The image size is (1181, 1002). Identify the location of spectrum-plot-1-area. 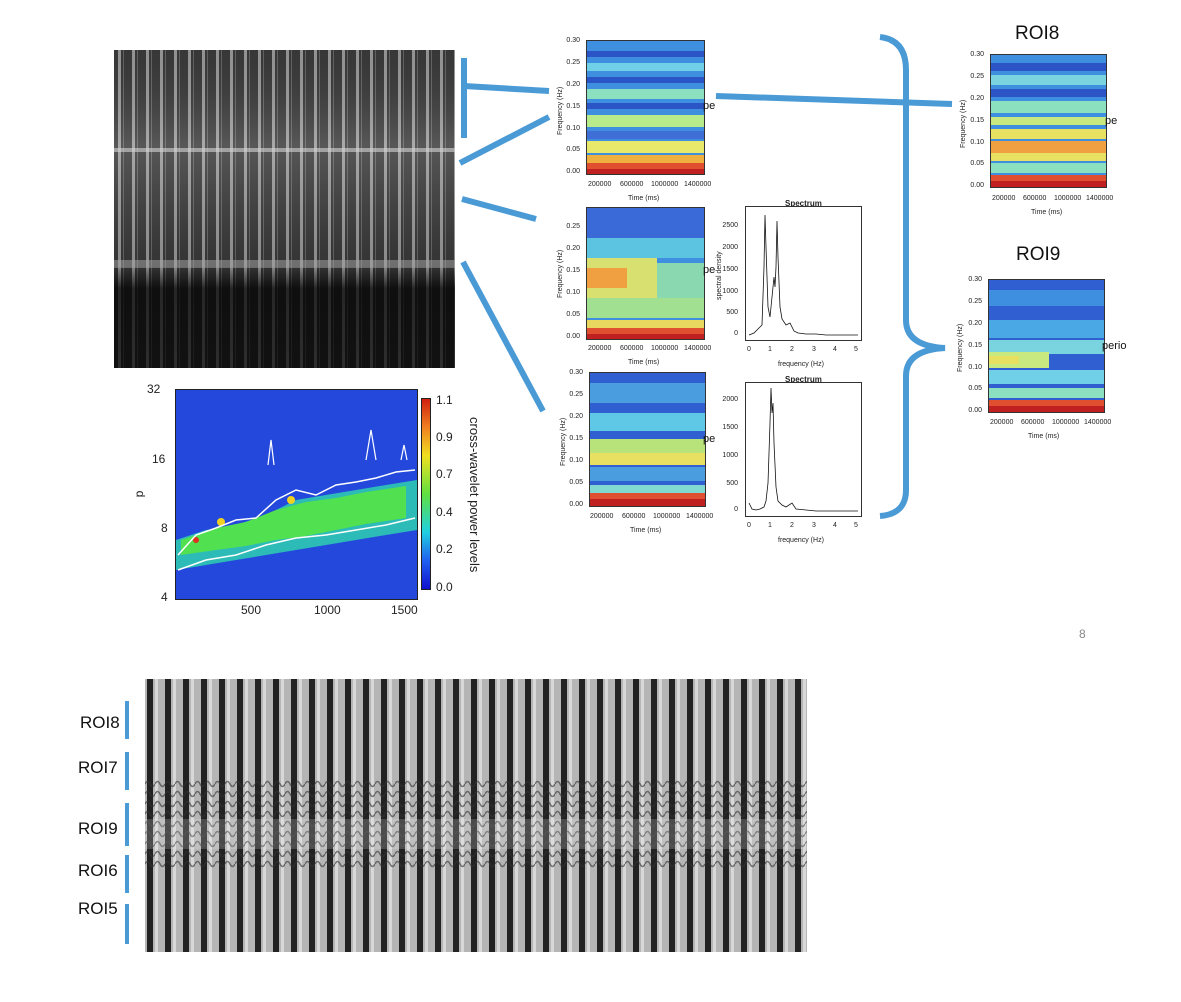
(803, 273).